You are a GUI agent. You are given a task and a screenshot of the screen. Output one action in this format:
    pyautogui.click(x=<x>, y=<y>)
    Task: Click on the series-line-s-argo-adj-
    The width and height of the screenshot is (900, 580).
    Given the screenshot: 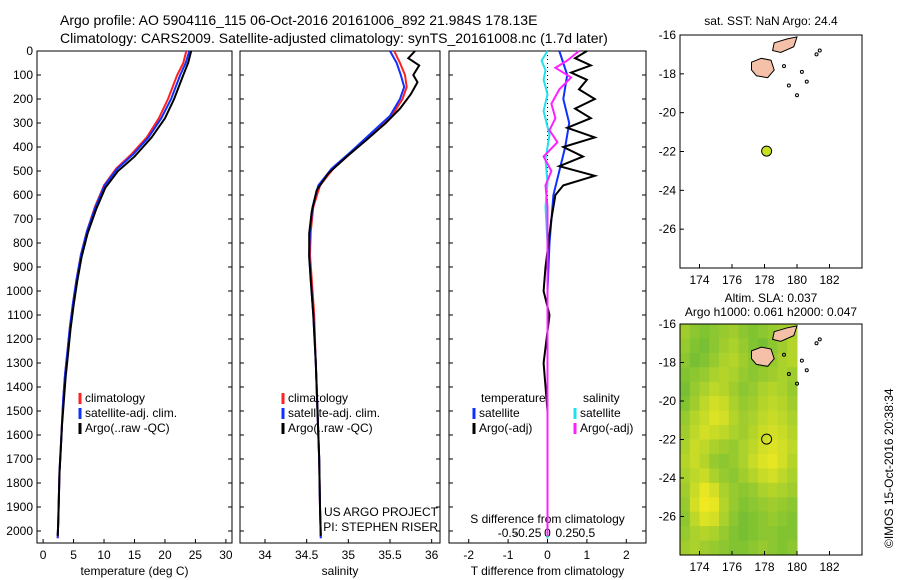 What is the action you would take?
    pyautogui.click(x=561, y=293)
    